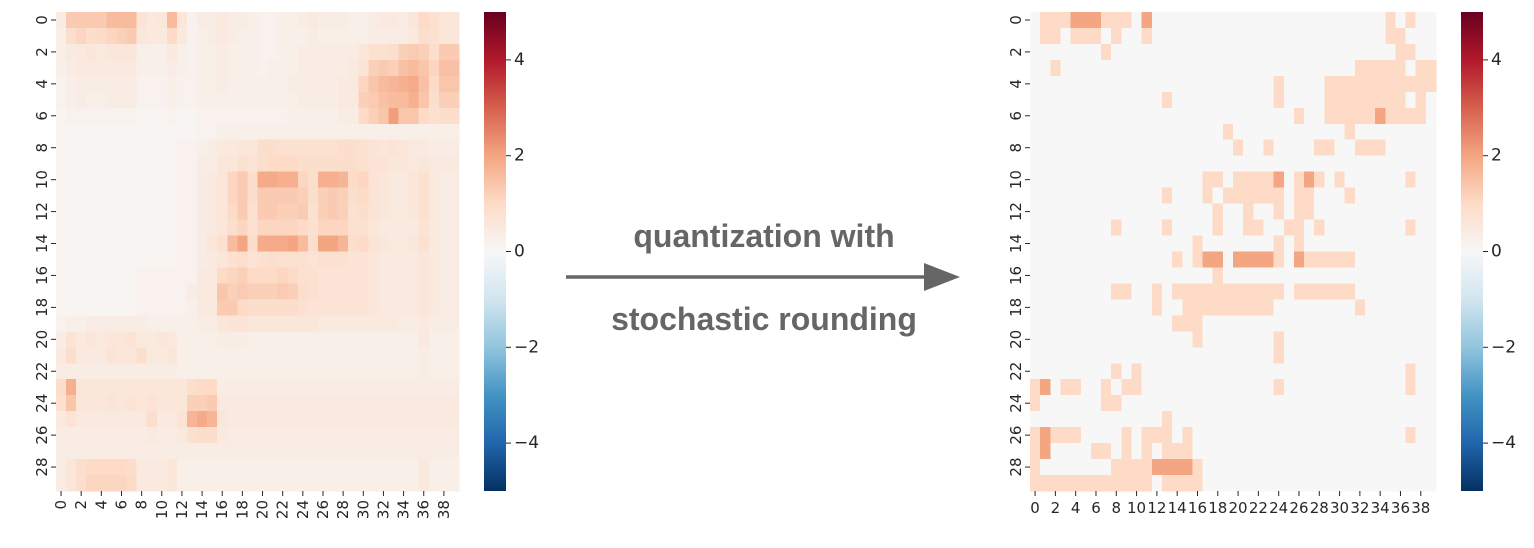 This screenshot has width=1534, height=548. Describe the element at coordinates (1238, 508) in the screenshot. I see `x-tick-label: 20` at that location.